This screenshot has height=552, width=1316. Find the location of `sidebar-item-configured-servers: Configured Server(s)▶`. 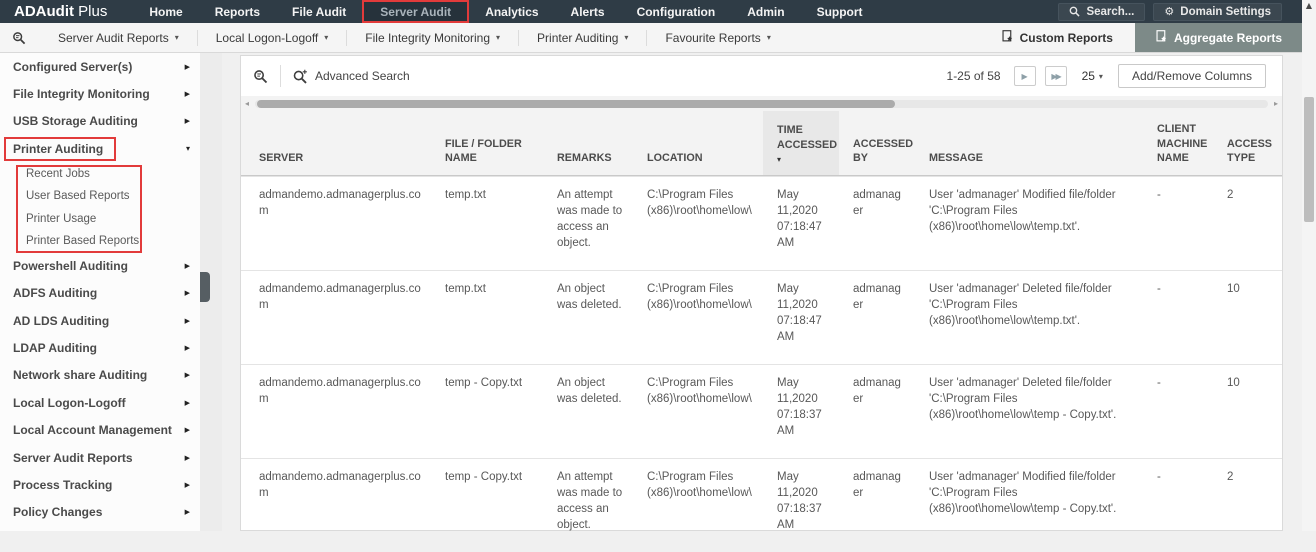

sidebar-item-configured-servers: Configured Server(s)▶ is located at coordinates (100, 66).